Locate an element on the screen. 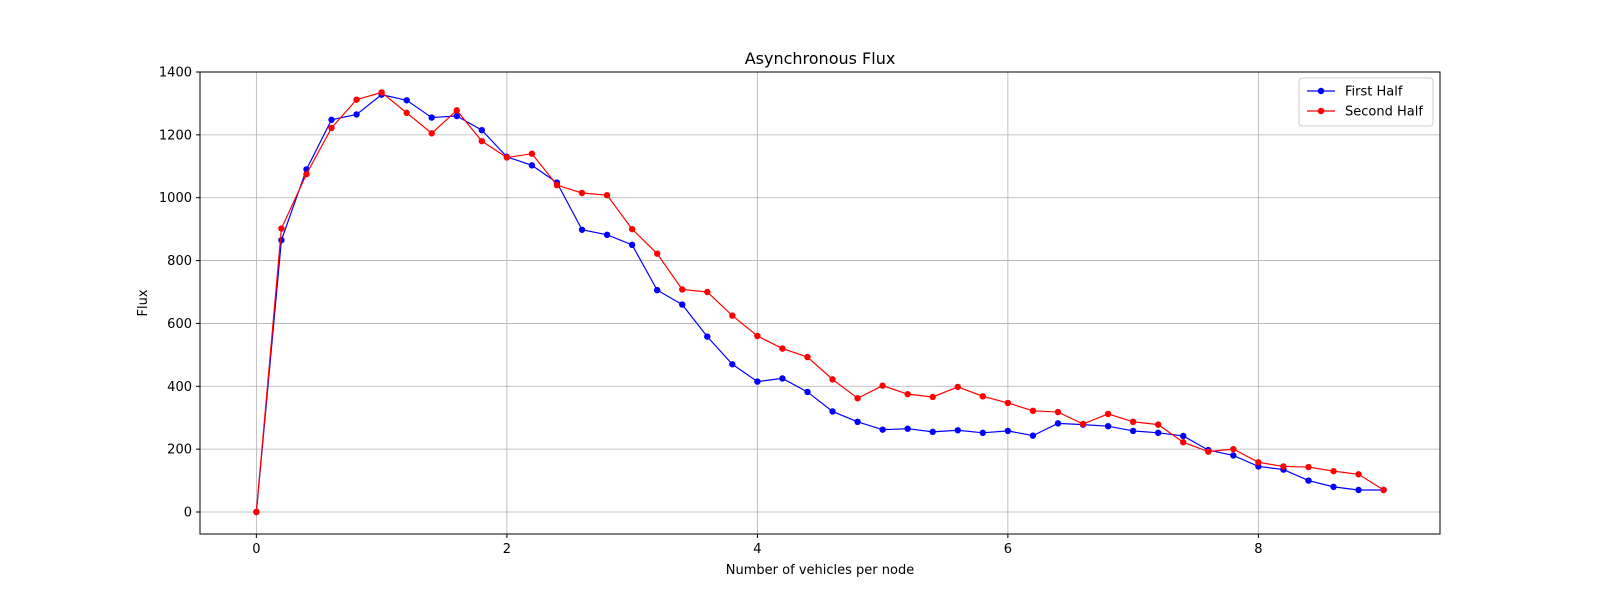  y-tick-label: 800 is located at coordinates (179, 261).